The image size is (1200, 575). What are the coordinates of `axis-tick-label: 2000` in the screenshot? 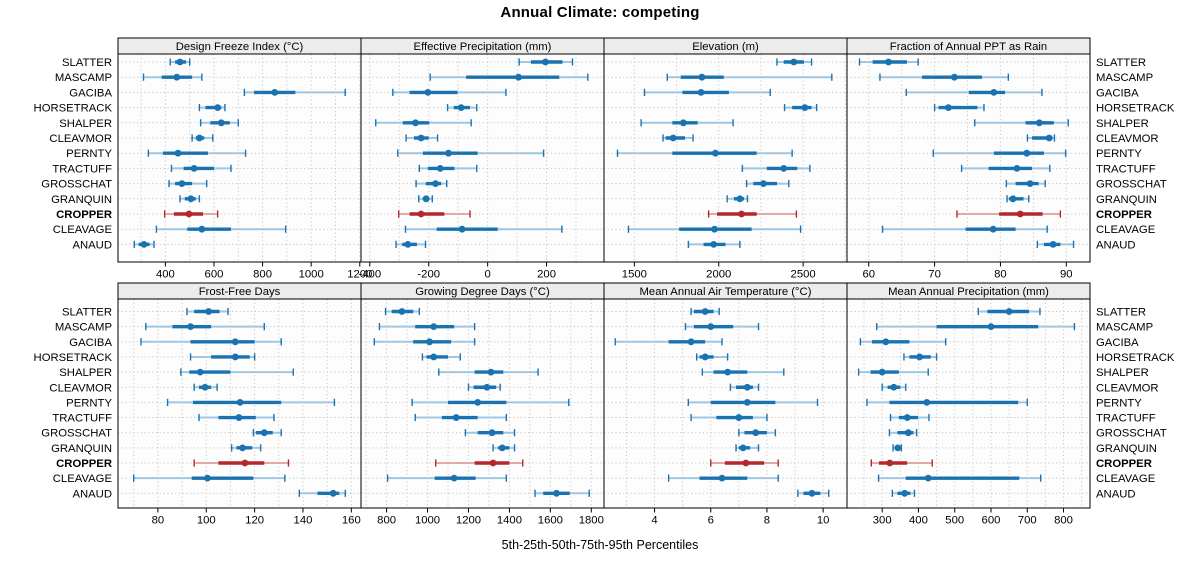 It's located at (718, 275).